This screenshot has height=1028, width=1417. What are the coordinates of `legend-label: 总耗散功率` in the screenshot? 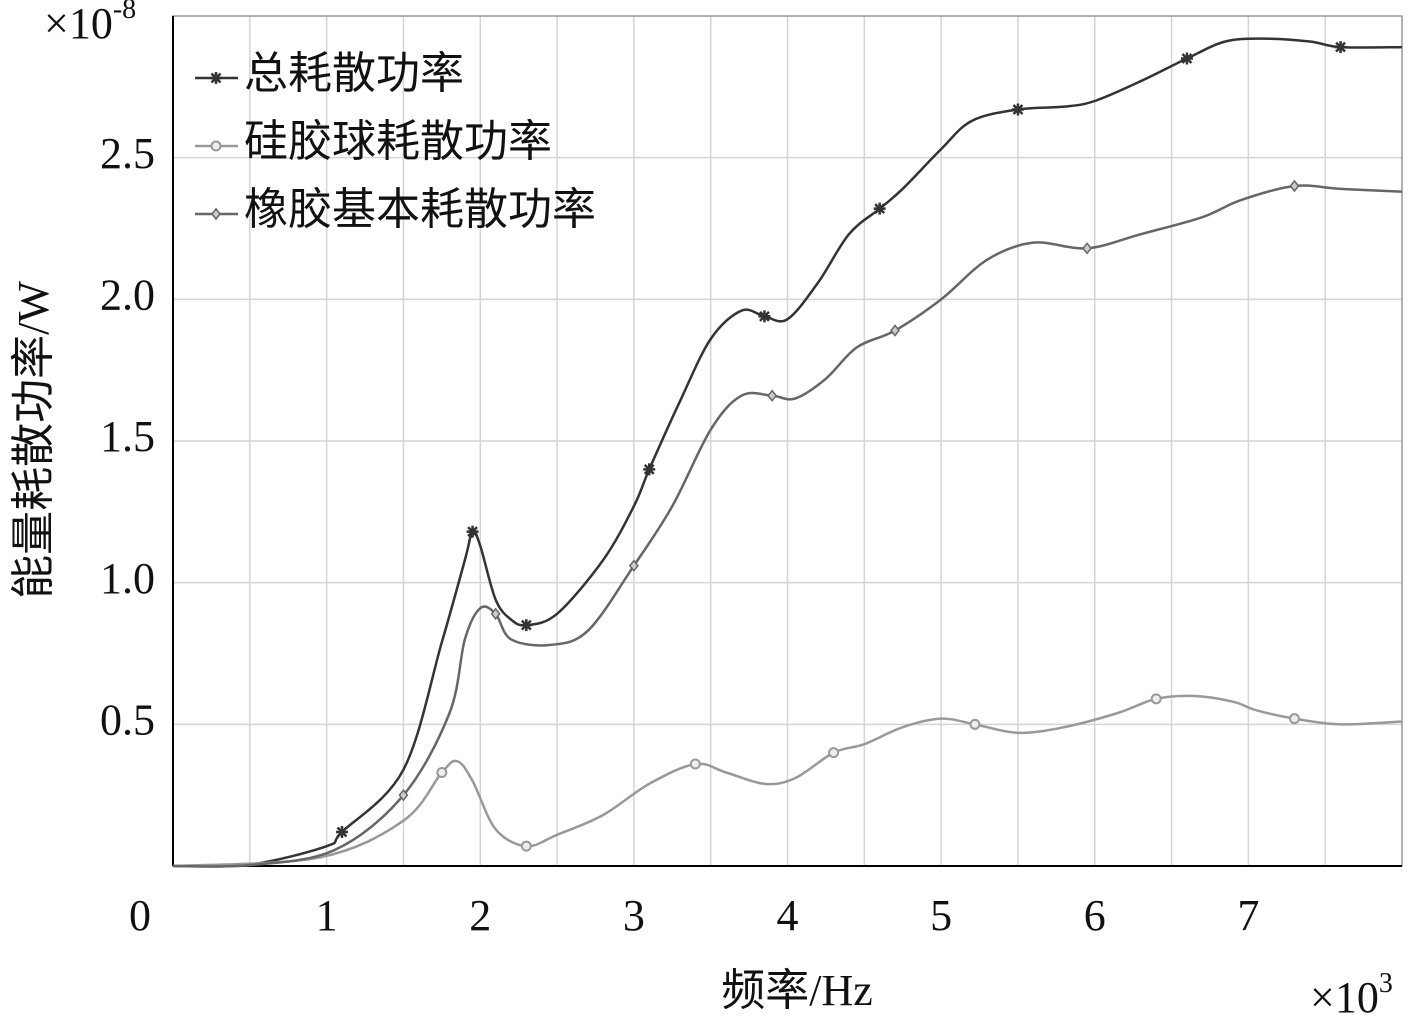 It's located at (354, 73).